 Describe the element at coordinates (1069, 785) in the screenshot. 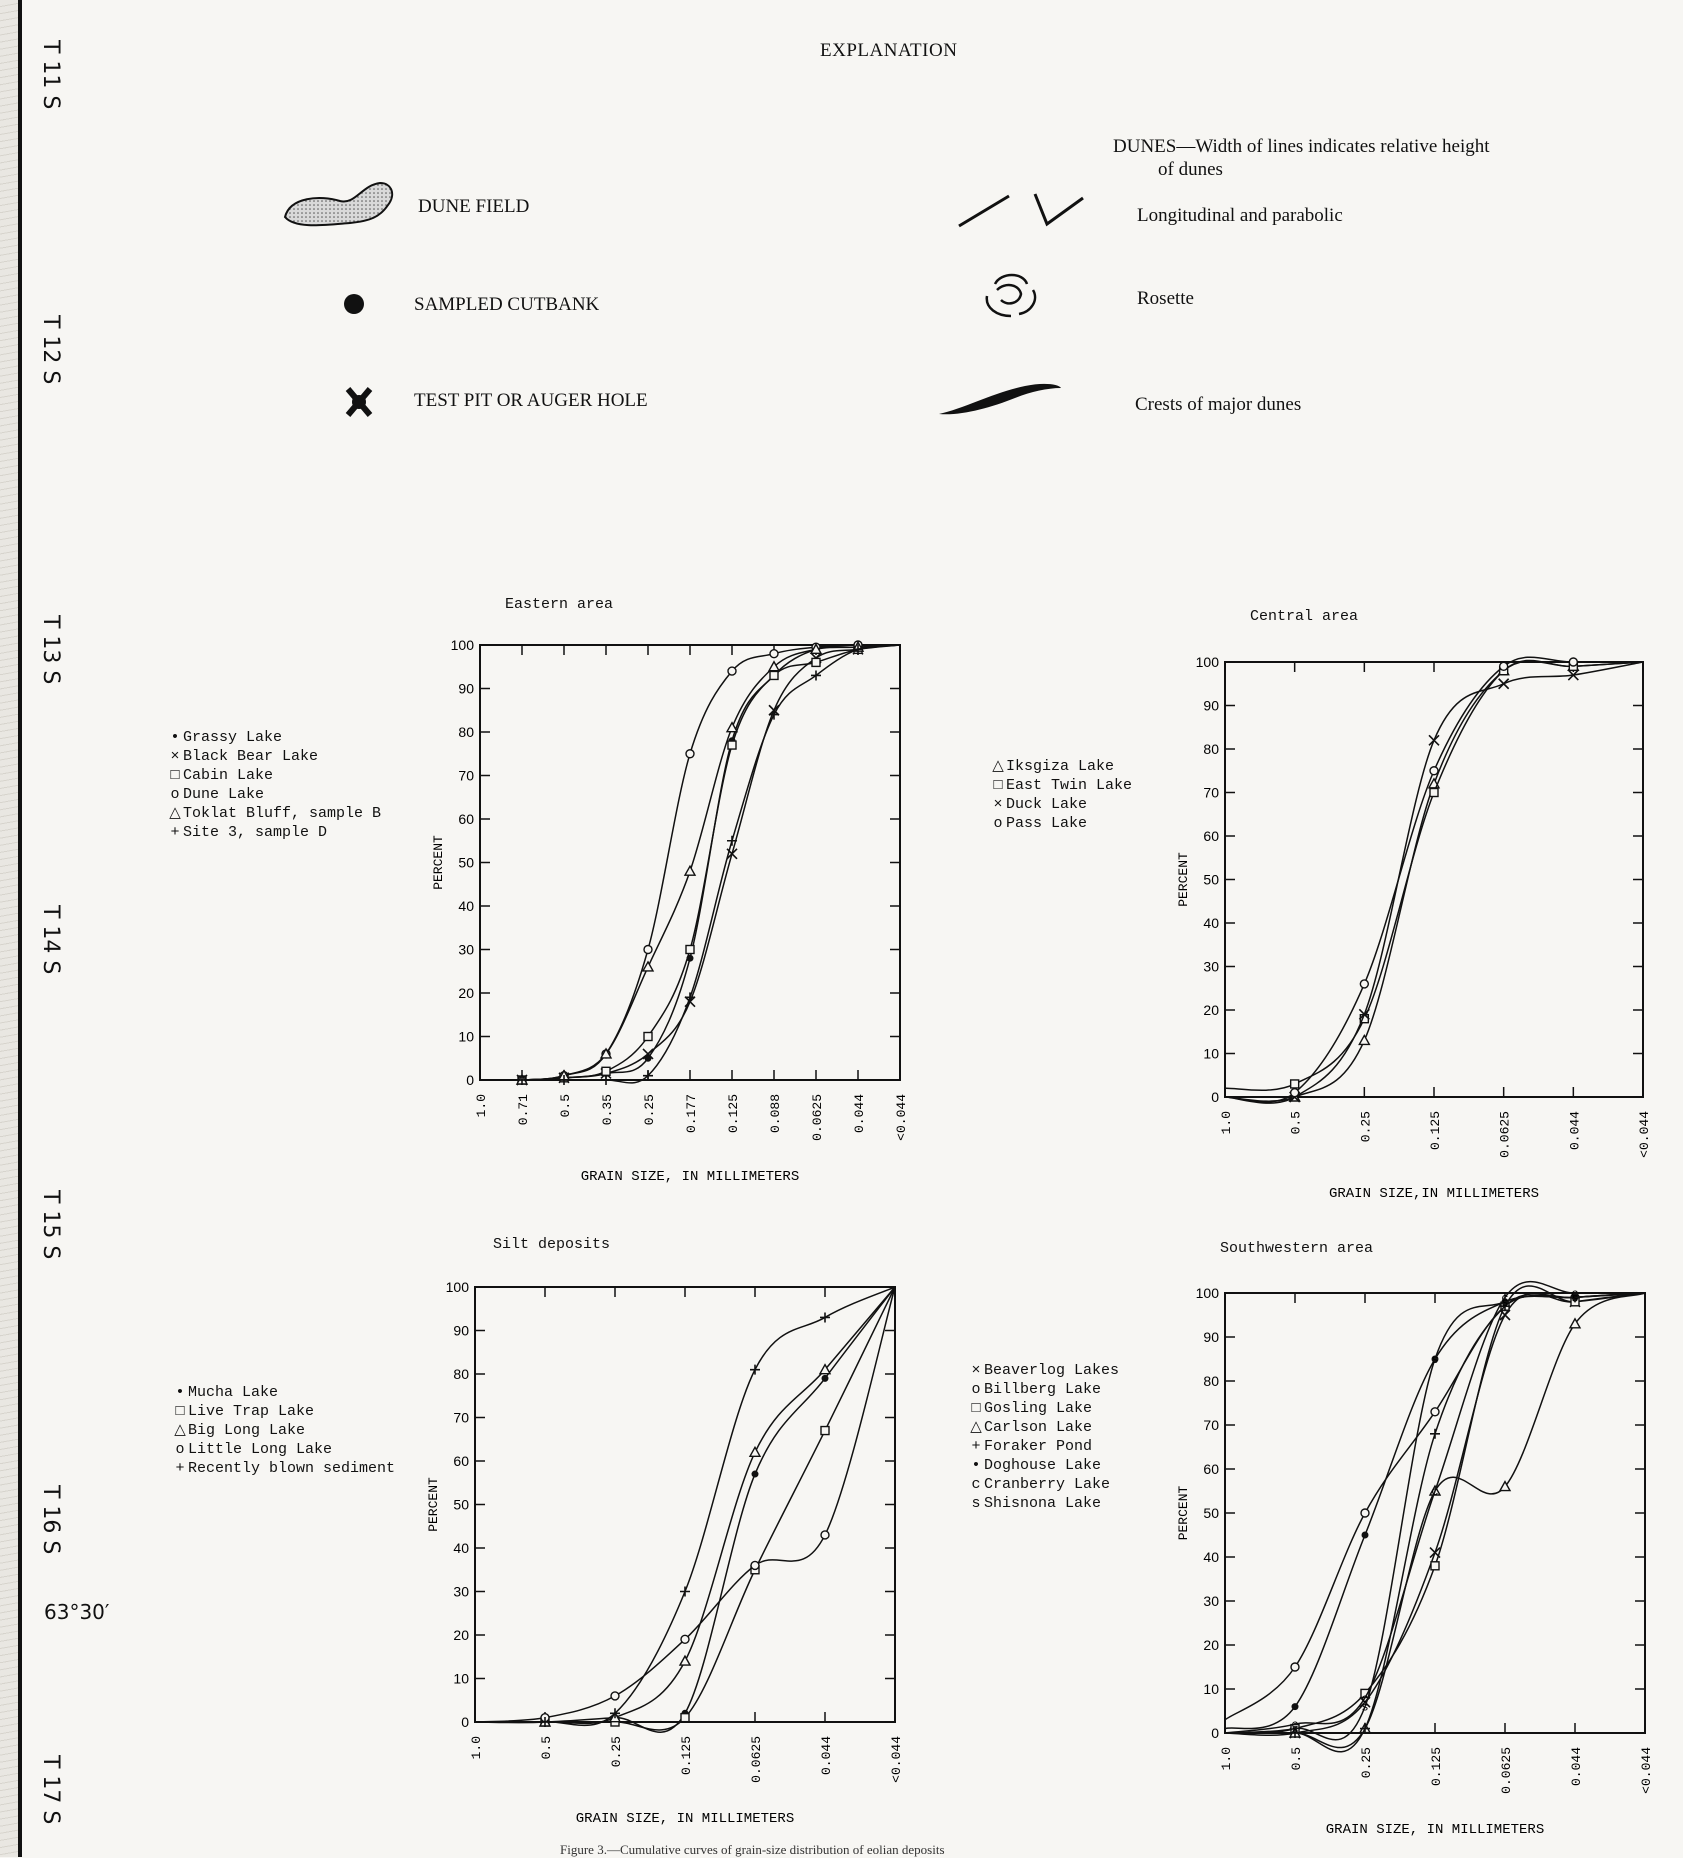

I see `legend-label: East Twin Lake` at that location.